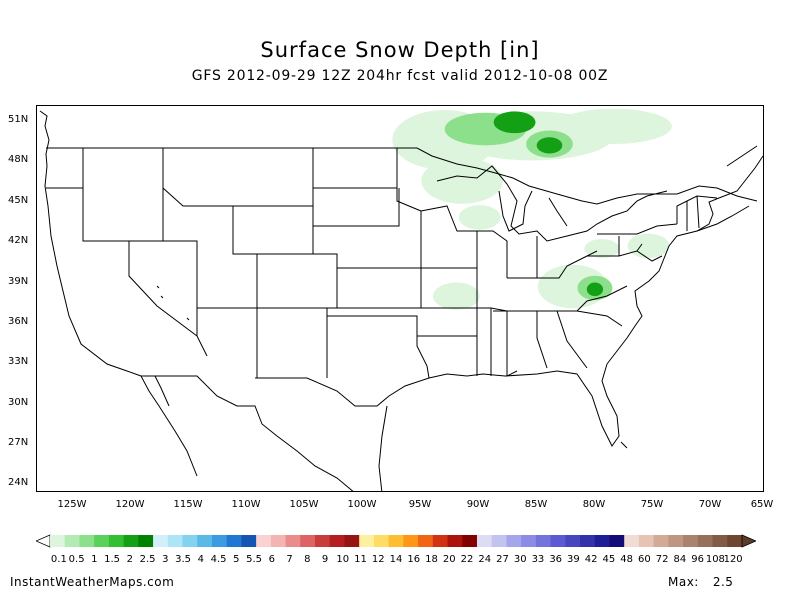  What do you see at coordinates (94, 559) in the screenshot?
I see `colorbar-tick-label: 1` at bounding box center [94, 559].